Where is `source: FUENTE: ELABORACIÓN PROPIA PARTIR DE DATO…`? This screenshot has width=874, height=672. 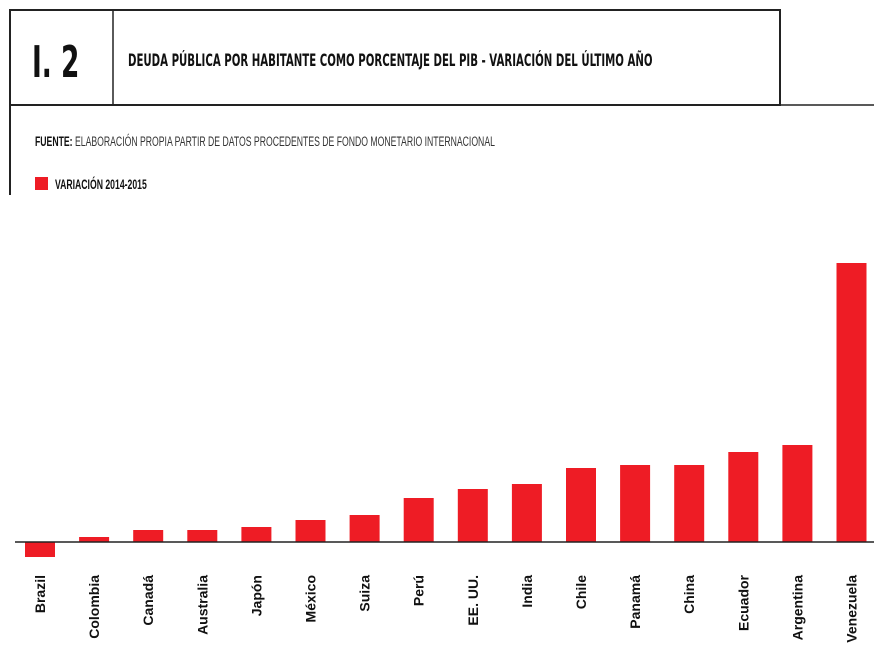 source: FUENTE: ELABORACIÓN PROPIA PARTIR DE DATO… is located at coordinates (265, 142).